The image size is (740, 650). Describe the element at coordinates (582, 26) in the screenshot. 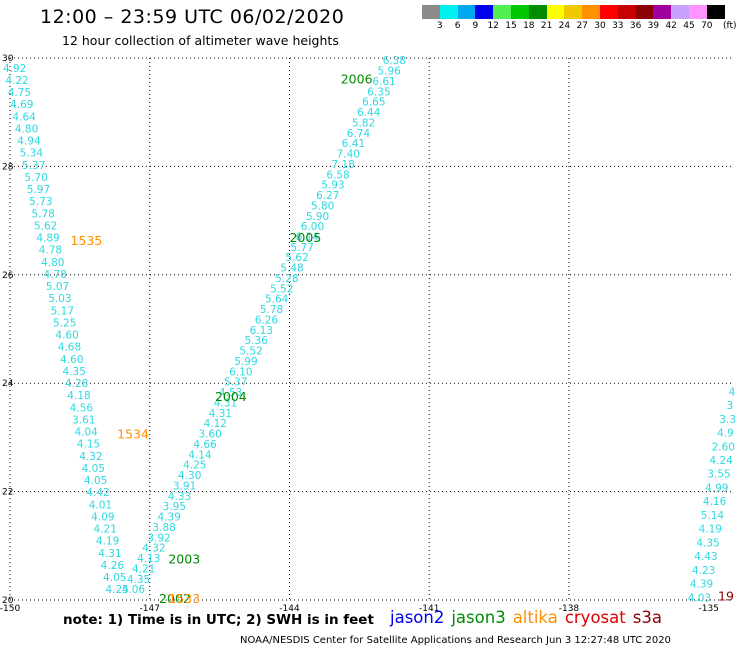

I see `color-scale-label: 27` at that location.